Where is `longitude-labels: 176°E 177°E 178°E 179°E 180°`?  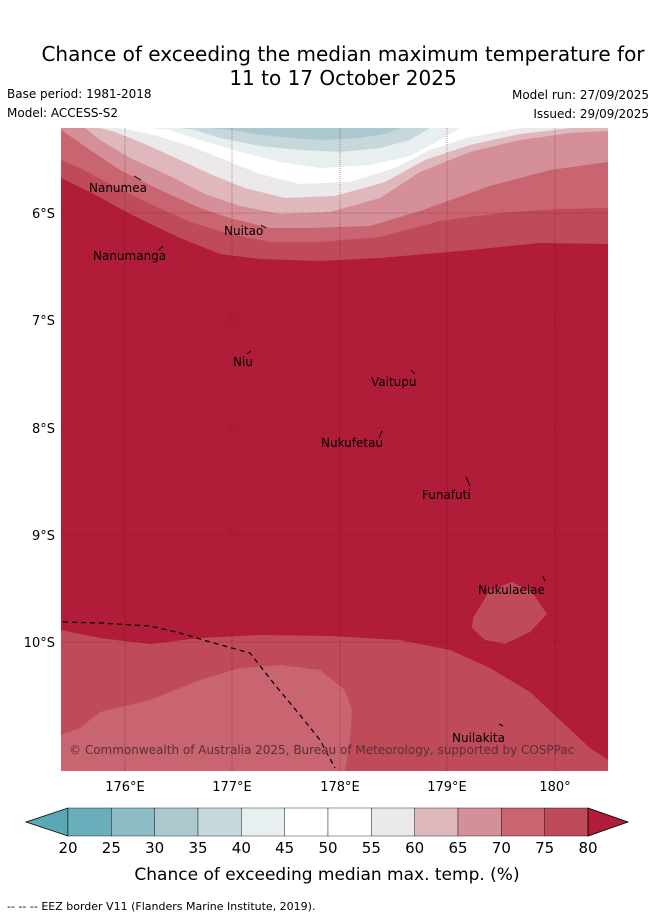 longitude-labels: 176°E 177°E 178°E 179°E 180° is located at coordinates (337, 787).